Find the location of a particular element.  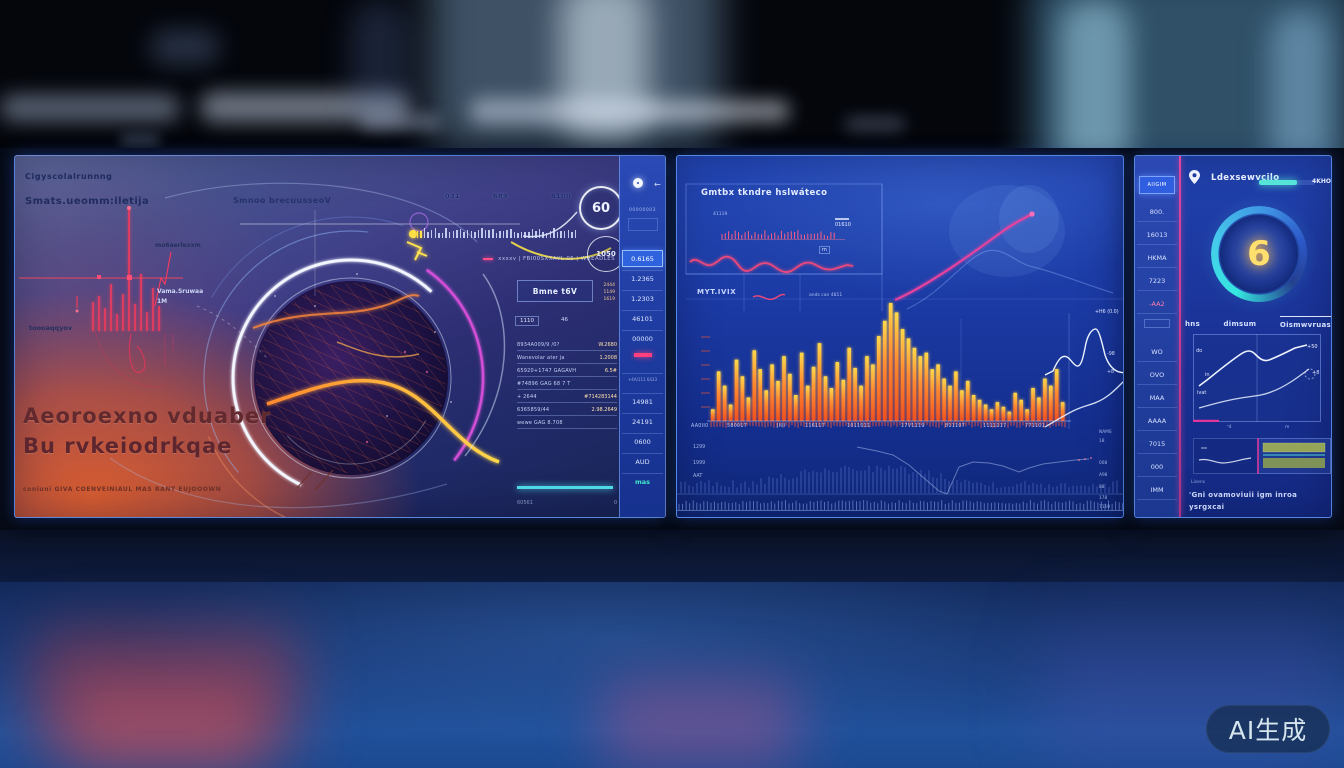

pink-dash-icon is located at coordinates (488, 258).